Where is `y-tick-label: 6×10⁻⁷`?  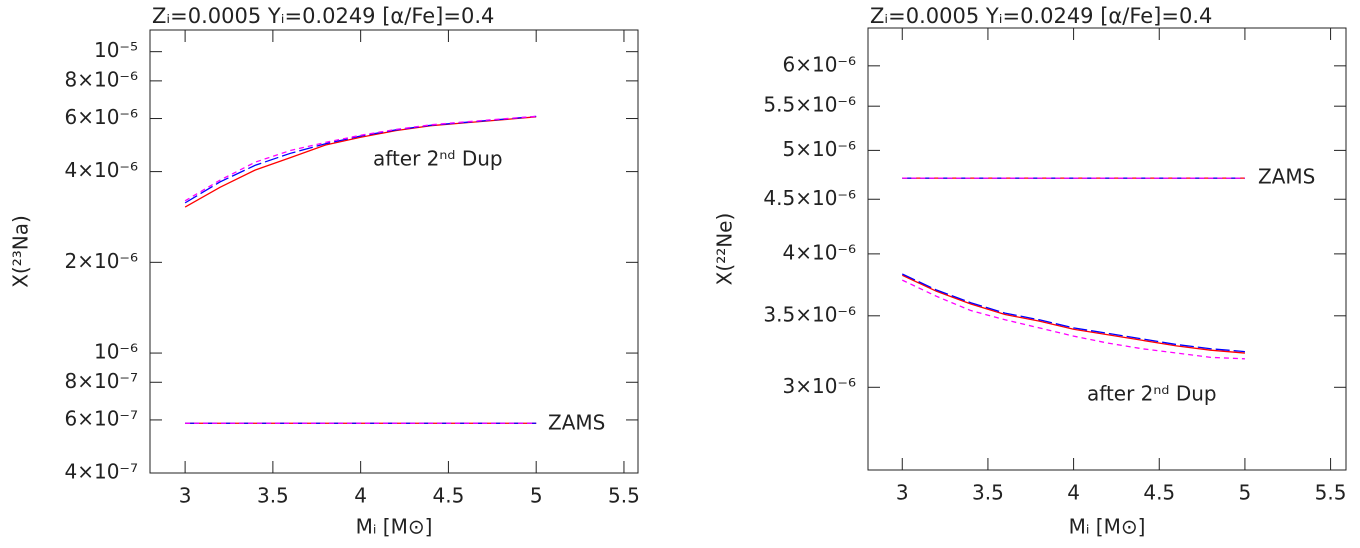 y-tick-label: 6×10⁻⁷ is located at coordinates (101, 418).